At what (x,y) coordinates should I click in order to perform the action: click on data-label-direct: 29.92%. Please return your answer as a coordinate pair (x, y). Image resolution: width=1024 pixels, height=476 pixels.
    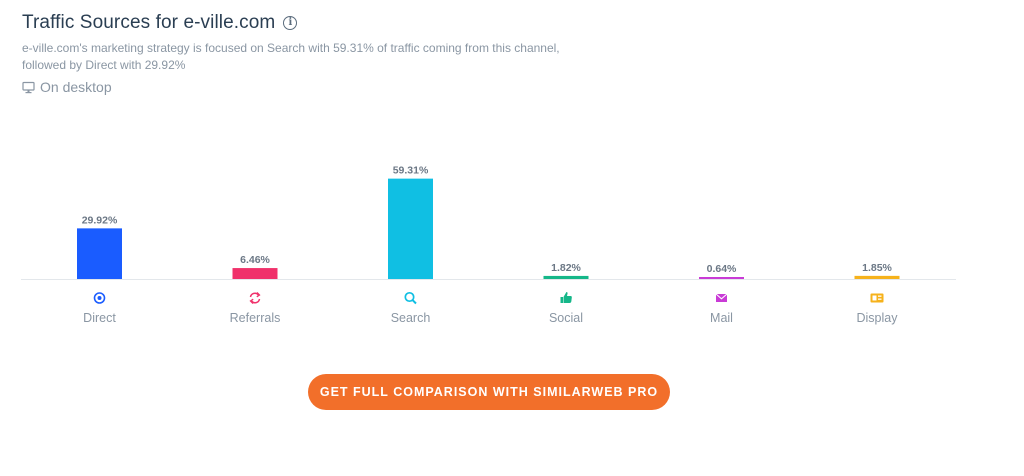
    Looking at the image, I should click on (100, 220).